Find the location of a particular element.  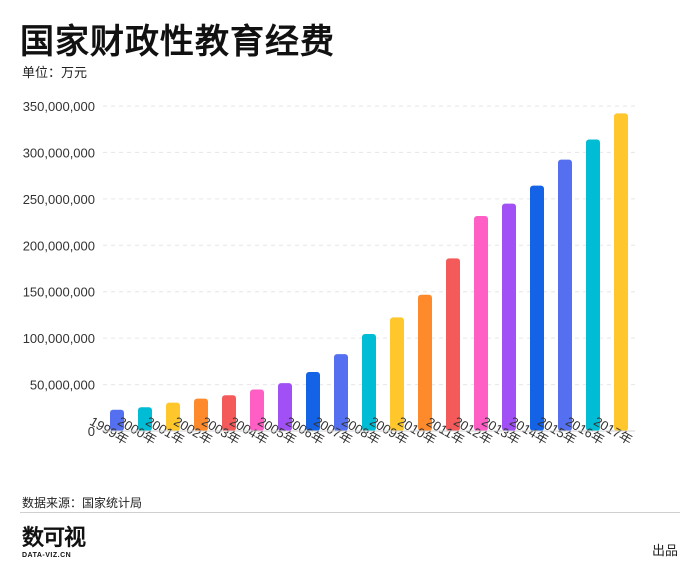

bar-2001年 is located at coordinates (173, 416).